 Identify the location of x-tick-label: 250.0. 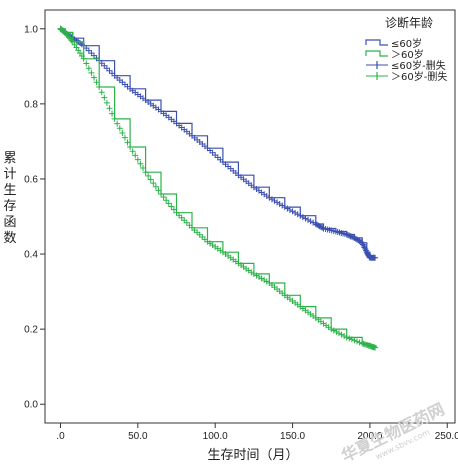
(446, 436).